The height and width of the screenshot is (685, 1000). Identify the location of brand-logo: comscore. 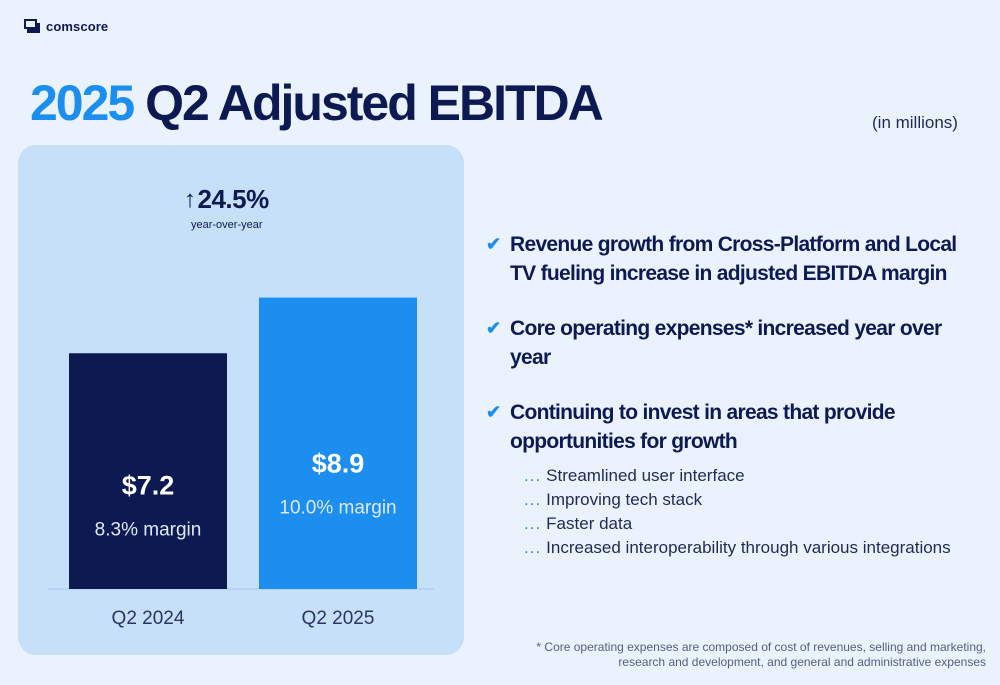
(66, 26).